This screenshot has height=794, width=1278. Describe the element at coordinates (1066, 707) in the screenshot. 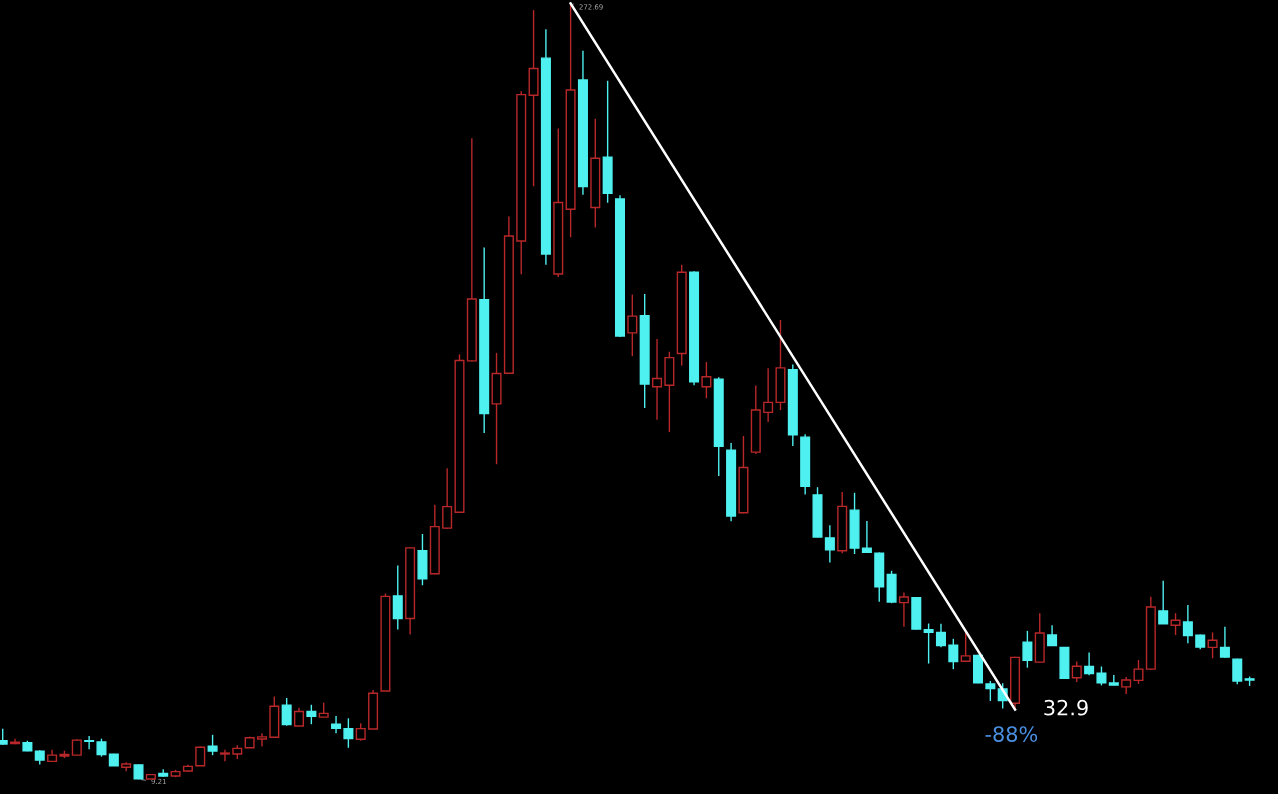

I see `annotation: 32.9` at that location.